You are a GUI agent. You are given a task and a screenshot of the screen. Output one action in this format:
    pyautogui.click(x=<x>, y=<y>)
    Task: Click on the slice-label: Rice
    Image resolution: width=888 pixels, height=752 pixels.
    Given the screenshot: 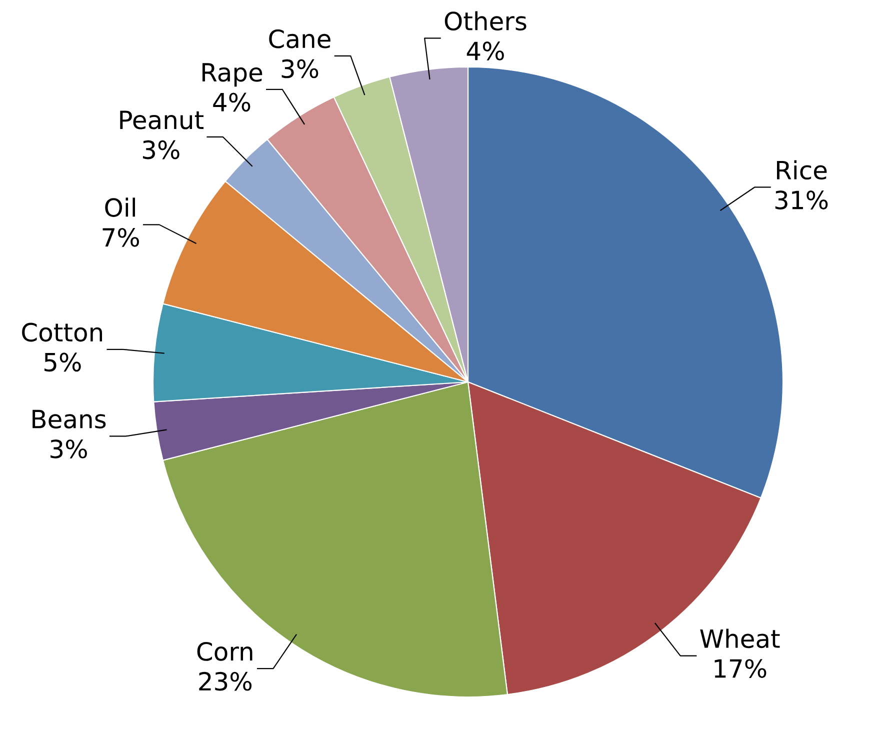 What is the action you would take?
    pyautogui.click(x=801, y=170)
    